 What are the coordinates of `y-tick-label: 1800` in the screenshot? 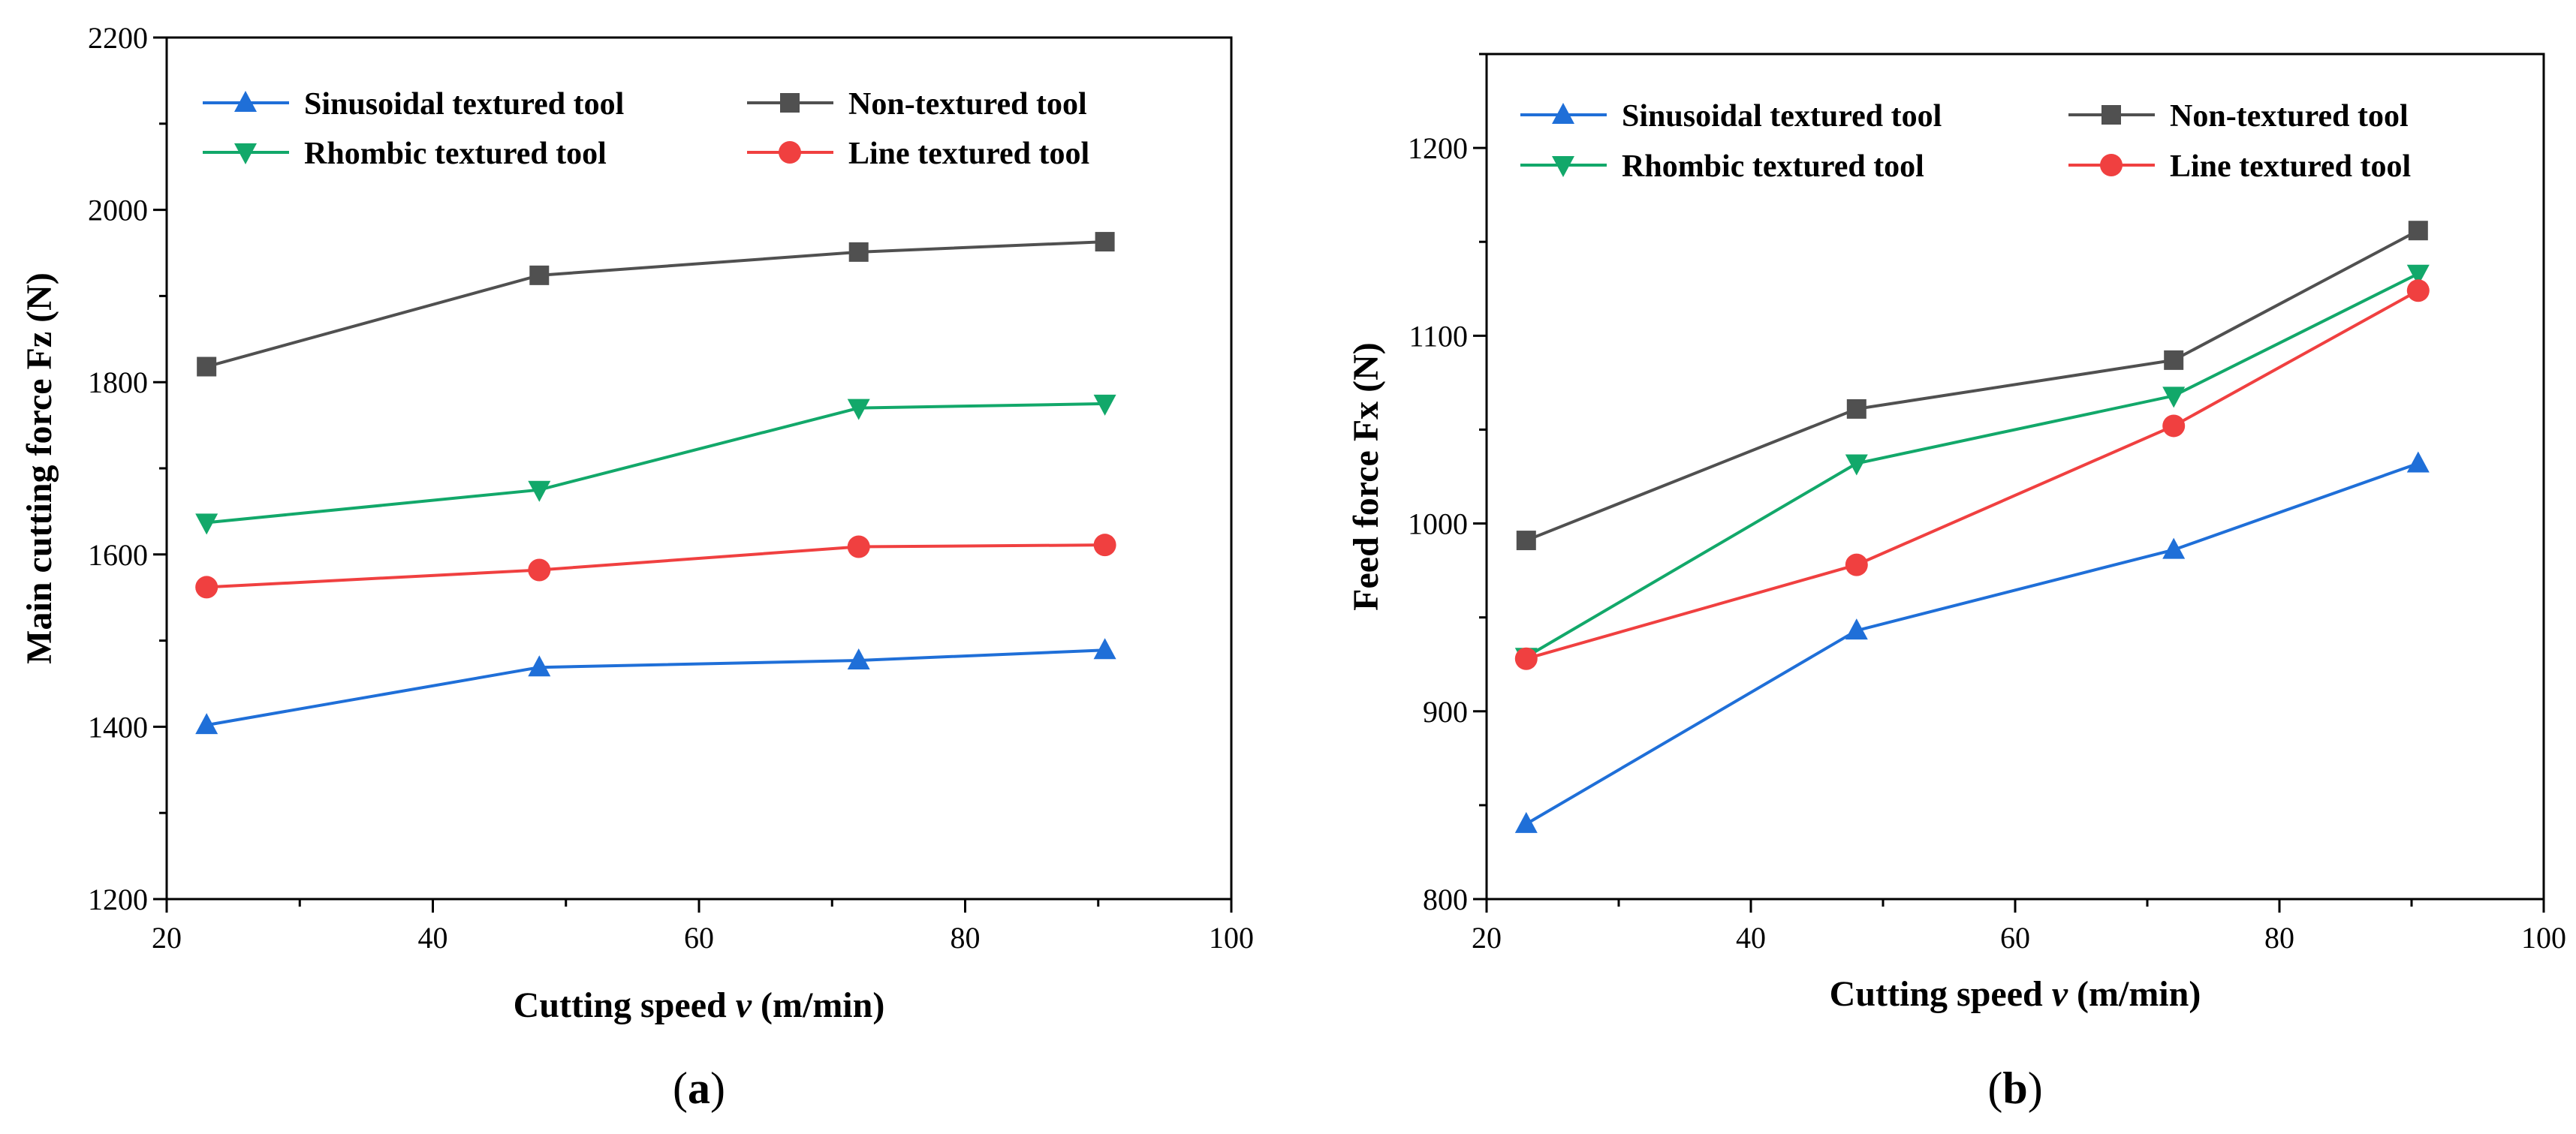 It's located at (118, 382).